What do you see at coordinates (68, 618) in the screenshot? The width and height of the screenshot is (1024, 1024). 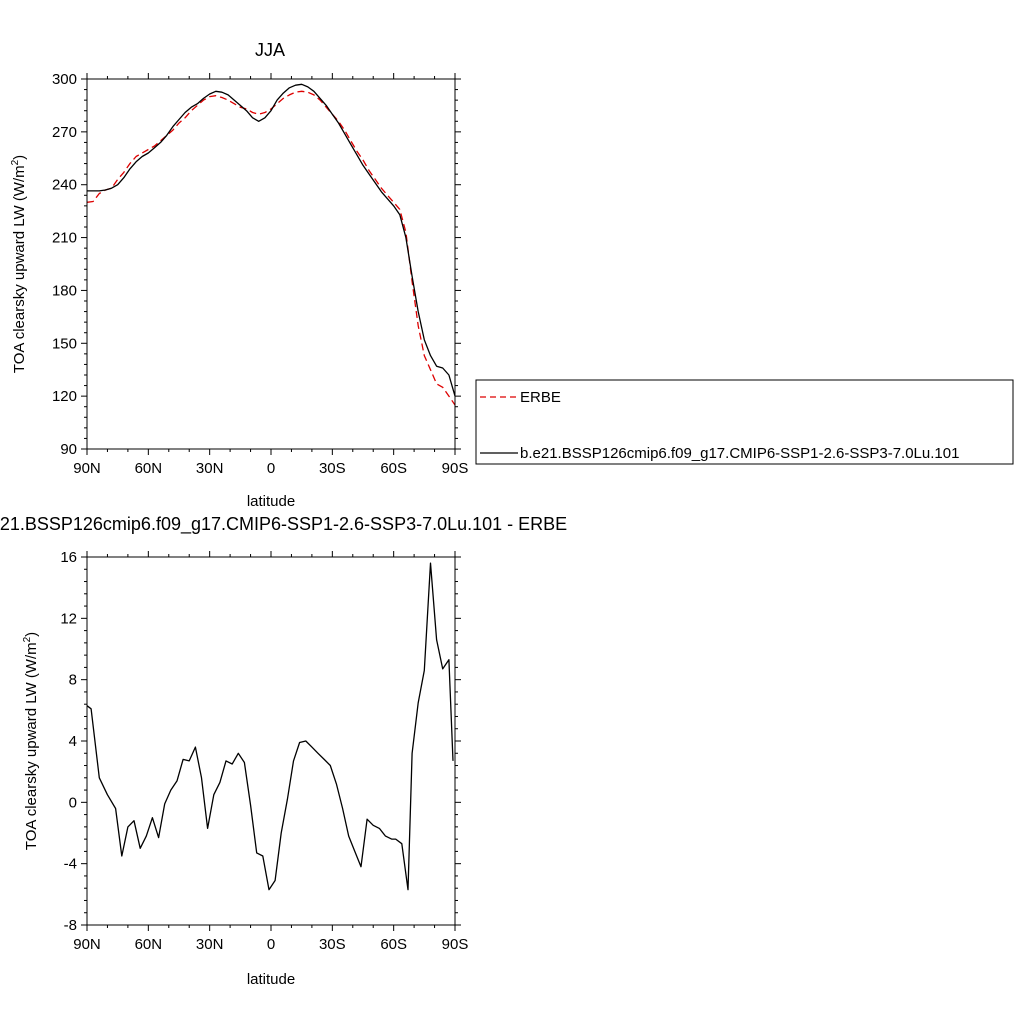 I see `bottom-ytick-label: 12` at bounding box center [68, 618].